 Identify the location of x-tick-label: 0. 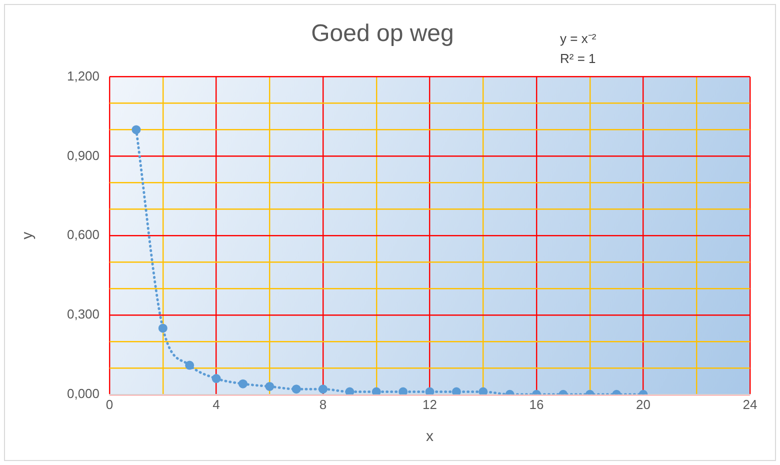
(110, 404).